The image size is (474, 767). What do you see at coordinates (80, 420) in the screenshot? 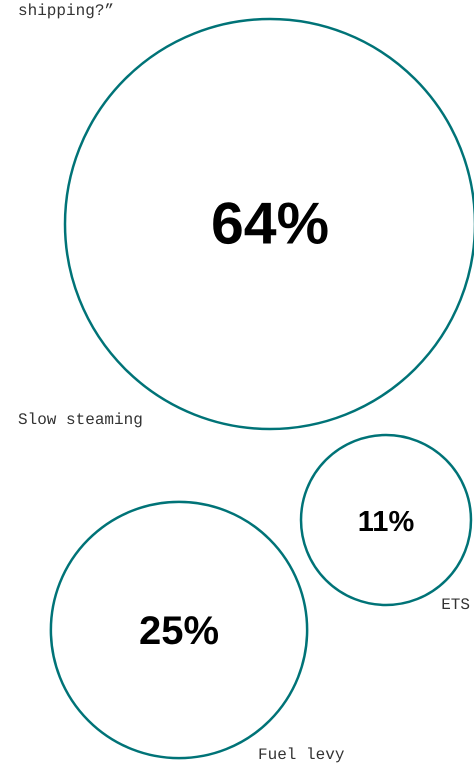
I see `category-label: Slow steaming` at bounding box center [80, 420].